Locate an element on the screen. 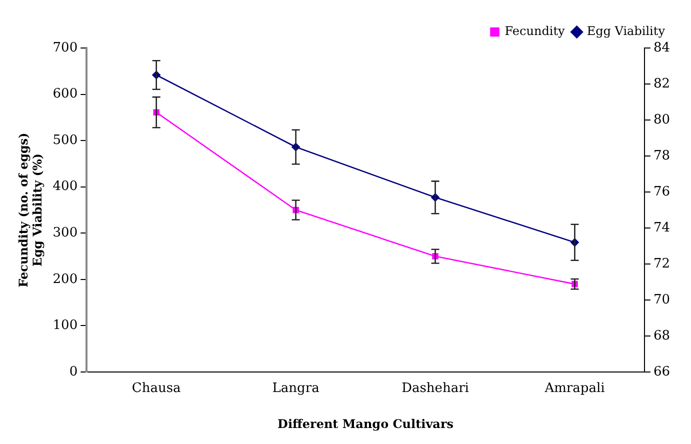  x-tick-label: Langra is located at coordinates (296, 388).